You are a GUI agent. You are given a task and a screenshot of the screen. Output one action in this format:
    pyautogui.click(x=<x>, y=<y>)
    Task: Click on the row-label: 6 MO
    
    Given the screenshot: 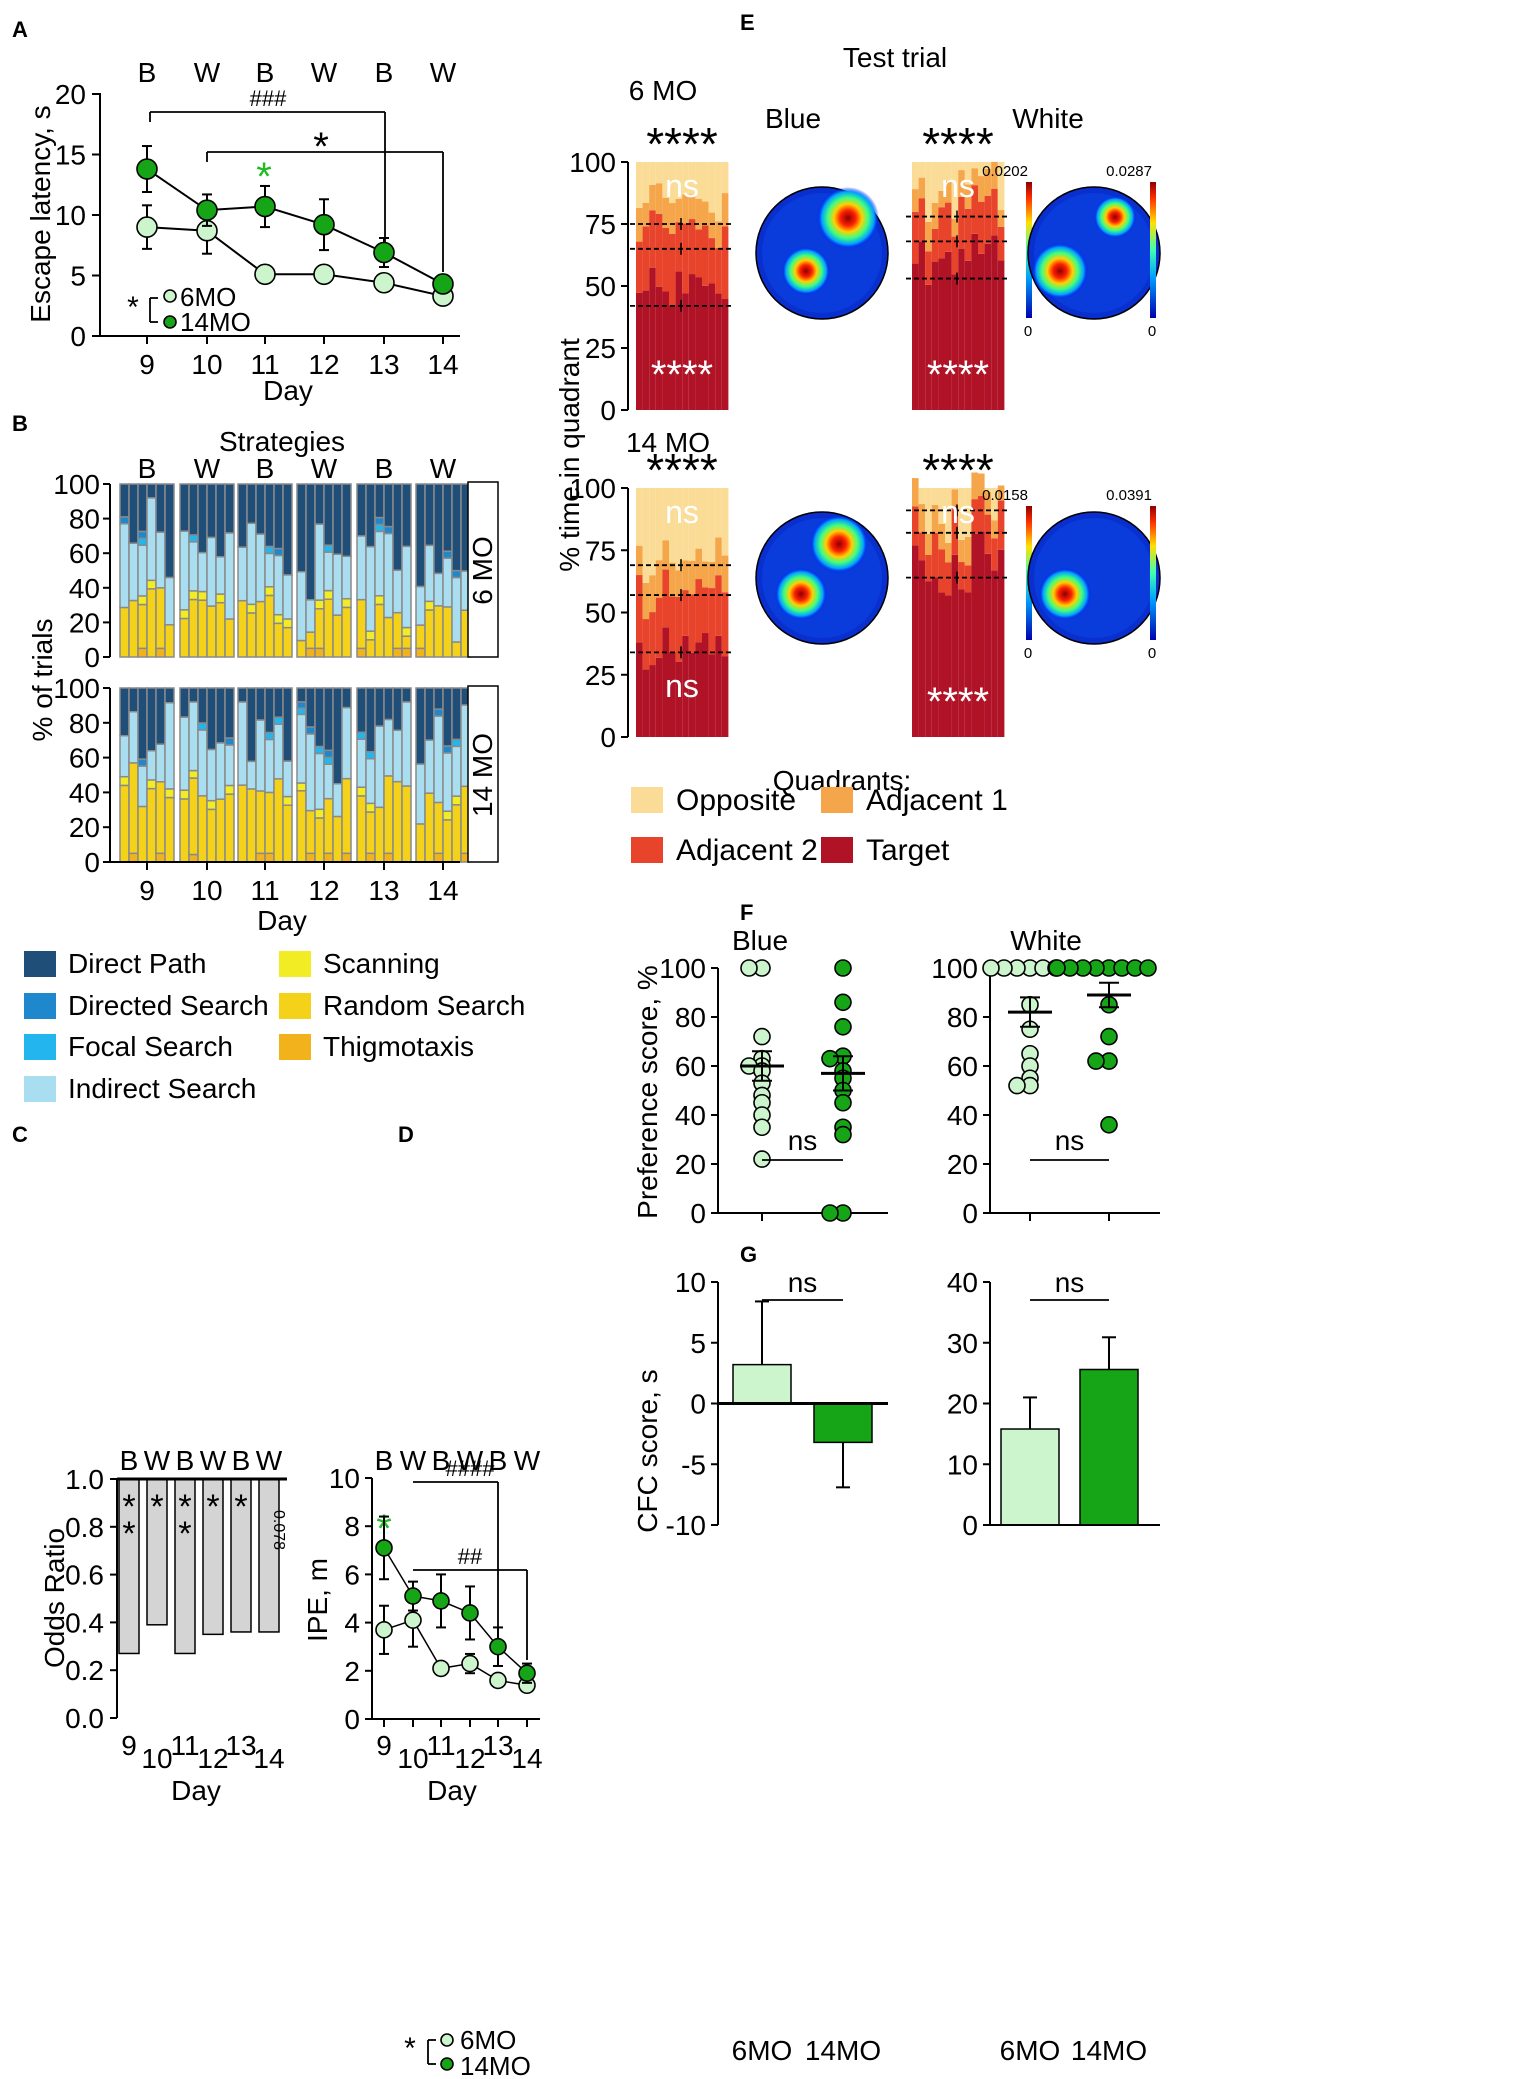 What is the action you would take?
    pyautogui.click(x=663, y=90)
    